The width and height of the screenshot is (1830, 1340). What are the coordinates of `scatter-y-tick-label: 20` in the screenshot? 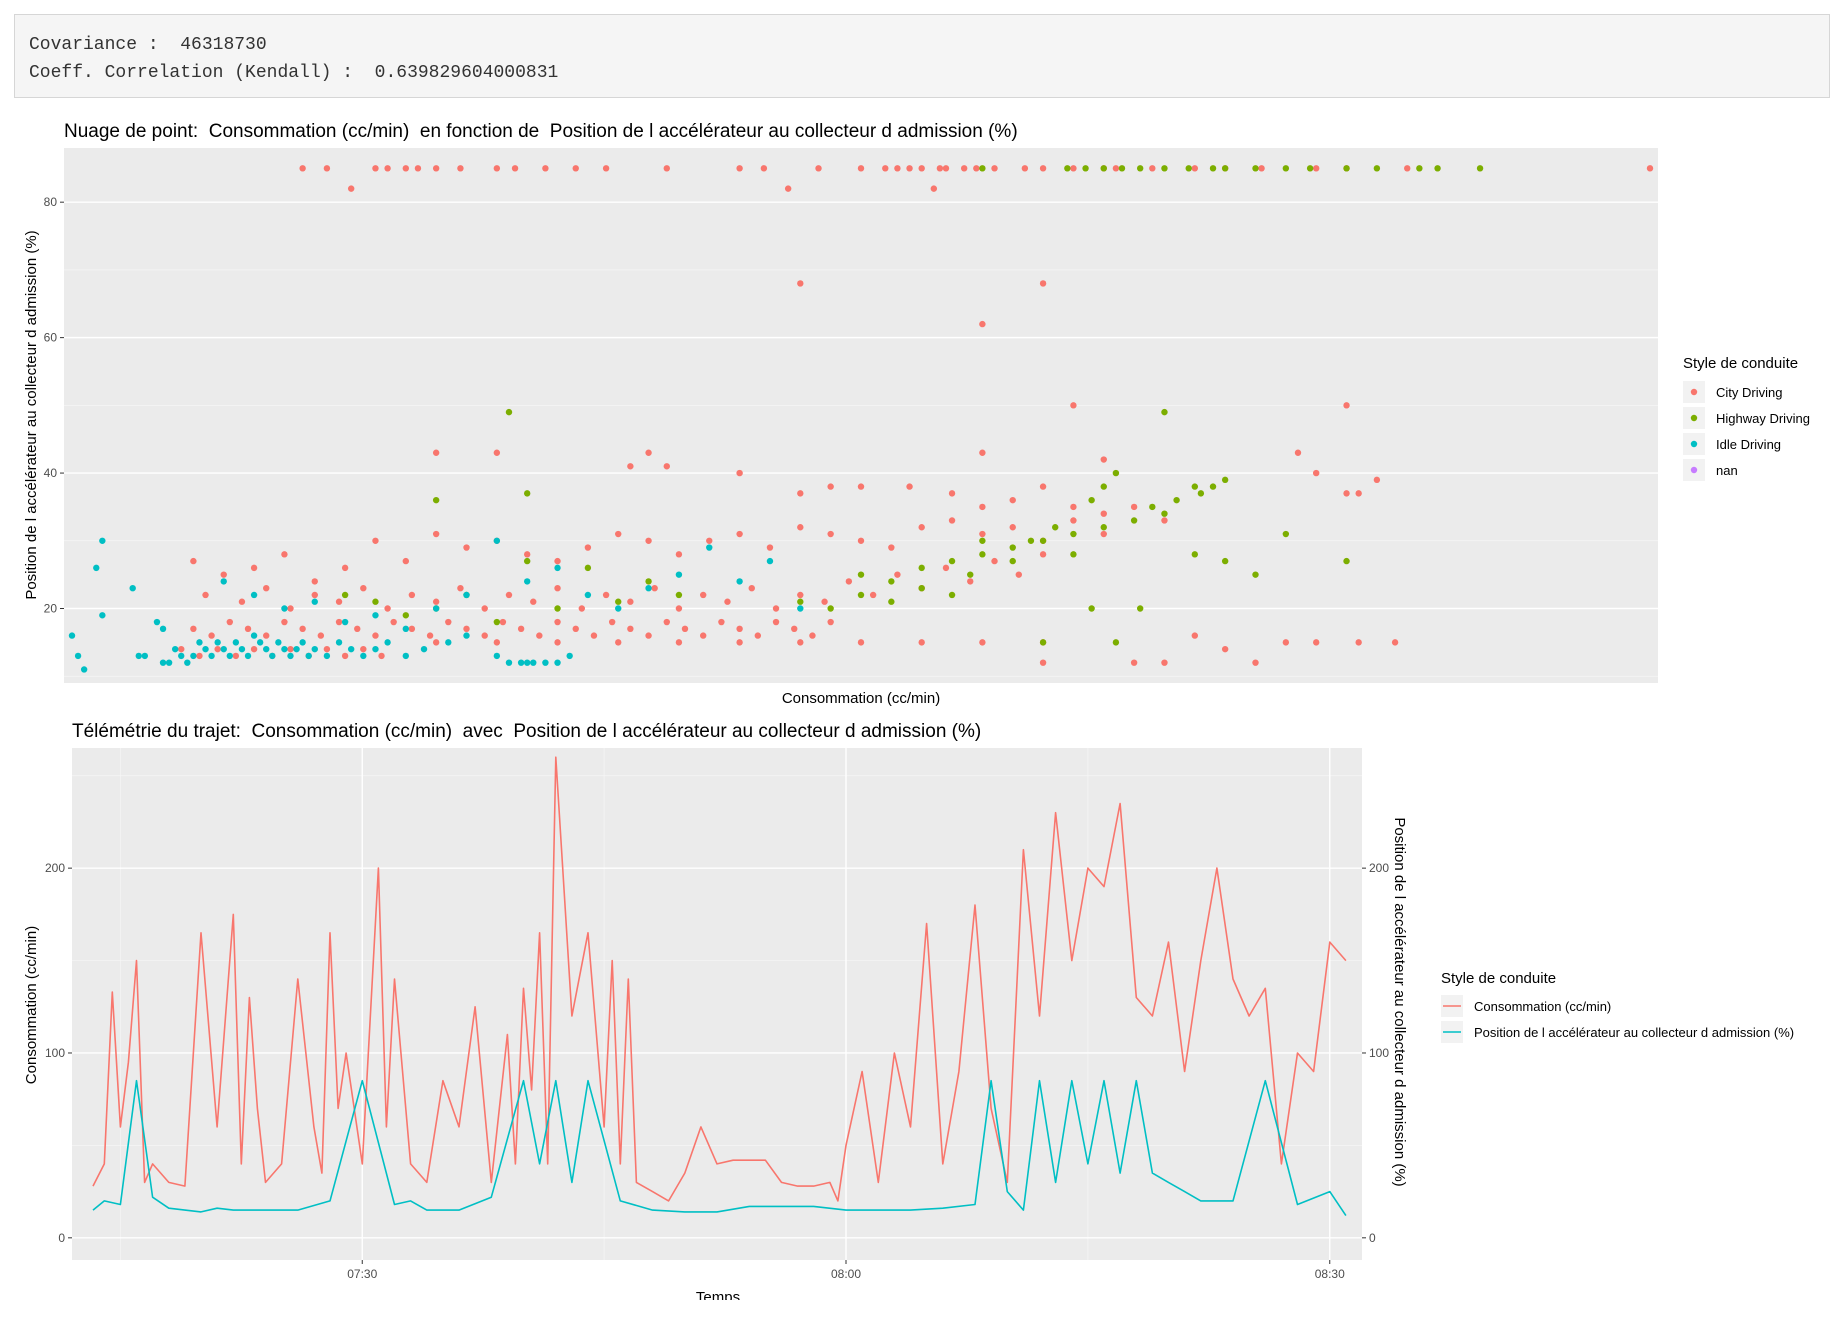 It's located at (51, 609).